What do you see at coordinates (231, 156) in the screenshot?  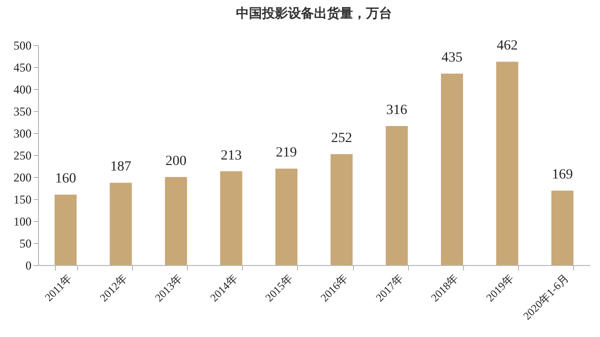 I see `data-label: 213` at bounding box center [231, 156].